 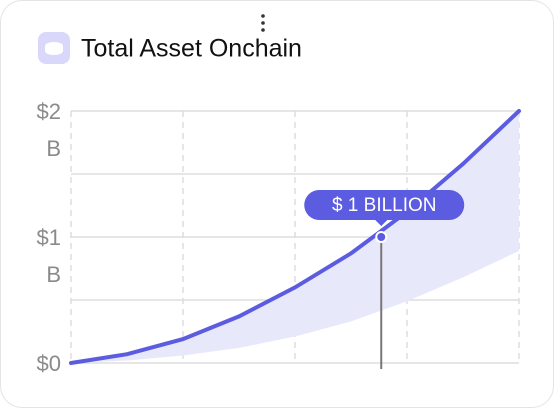 I want to click on y-tick-label: $1 B, so click(x=48, y=256).